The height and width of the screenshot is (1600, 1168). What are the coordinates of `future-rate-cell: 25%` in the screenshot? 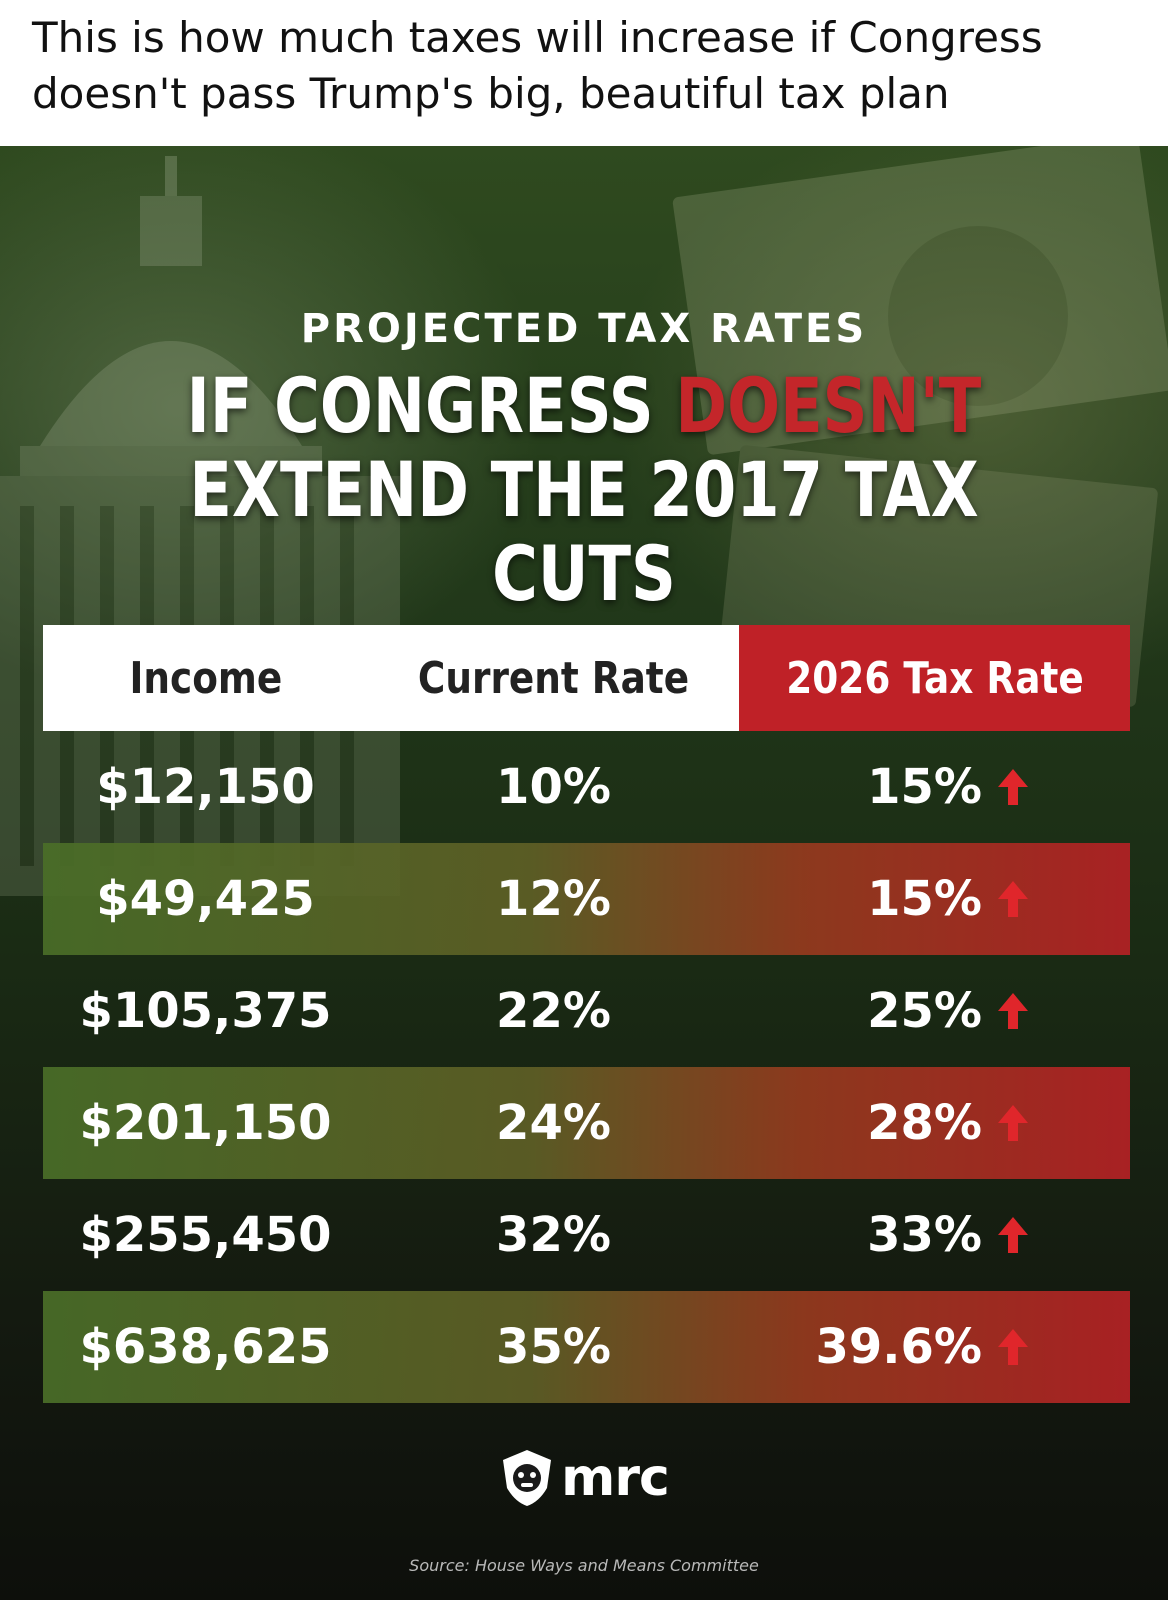 It's located at (934, 1011).